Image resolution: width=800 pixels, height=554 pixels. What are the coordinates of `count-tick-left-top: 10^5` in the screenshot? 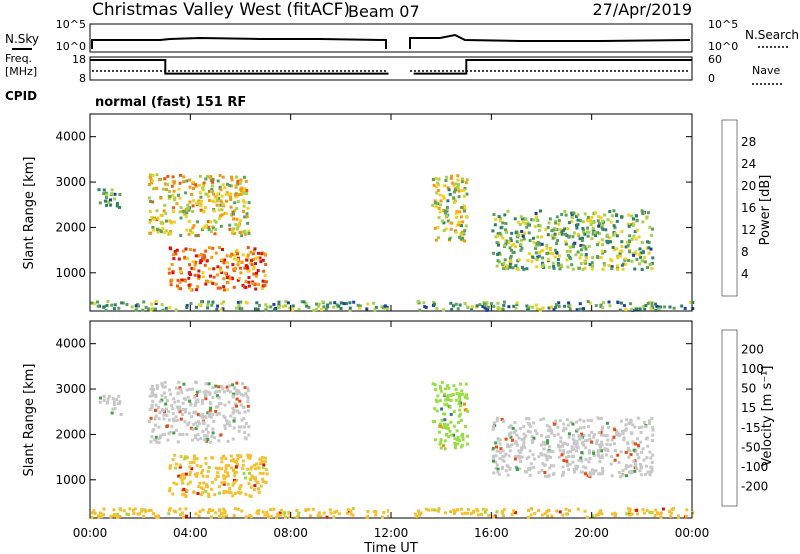 It's located at (71, 24).